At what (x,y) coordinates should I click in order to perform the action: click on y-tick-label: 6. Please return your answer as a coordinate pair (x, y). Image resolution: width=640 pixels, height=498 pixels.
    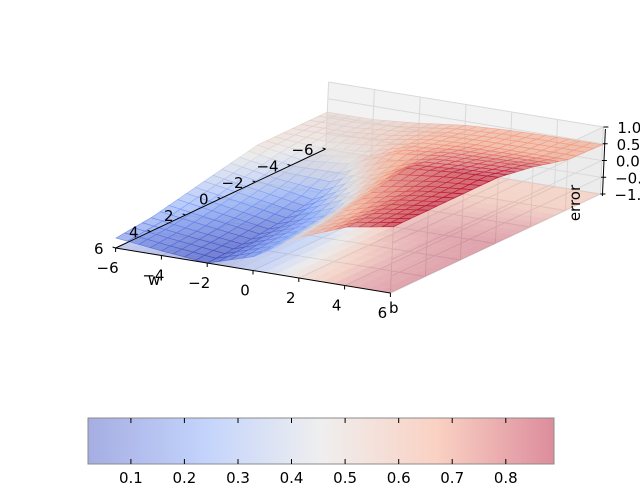
    Looking at the image, I should click on (383, 313).